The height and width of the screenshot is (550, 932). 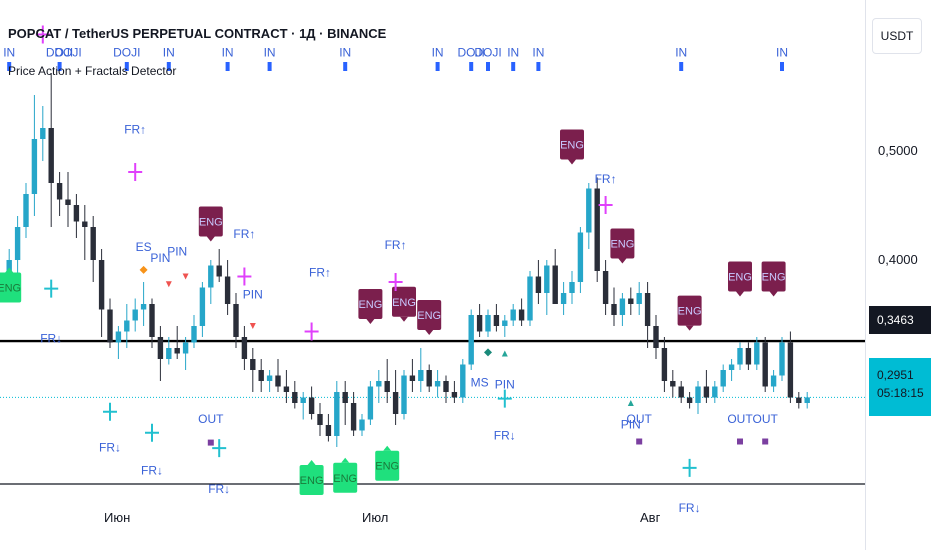 I want to click on bar-countdown-label: 05:18:15, so click(x=900, y=393).